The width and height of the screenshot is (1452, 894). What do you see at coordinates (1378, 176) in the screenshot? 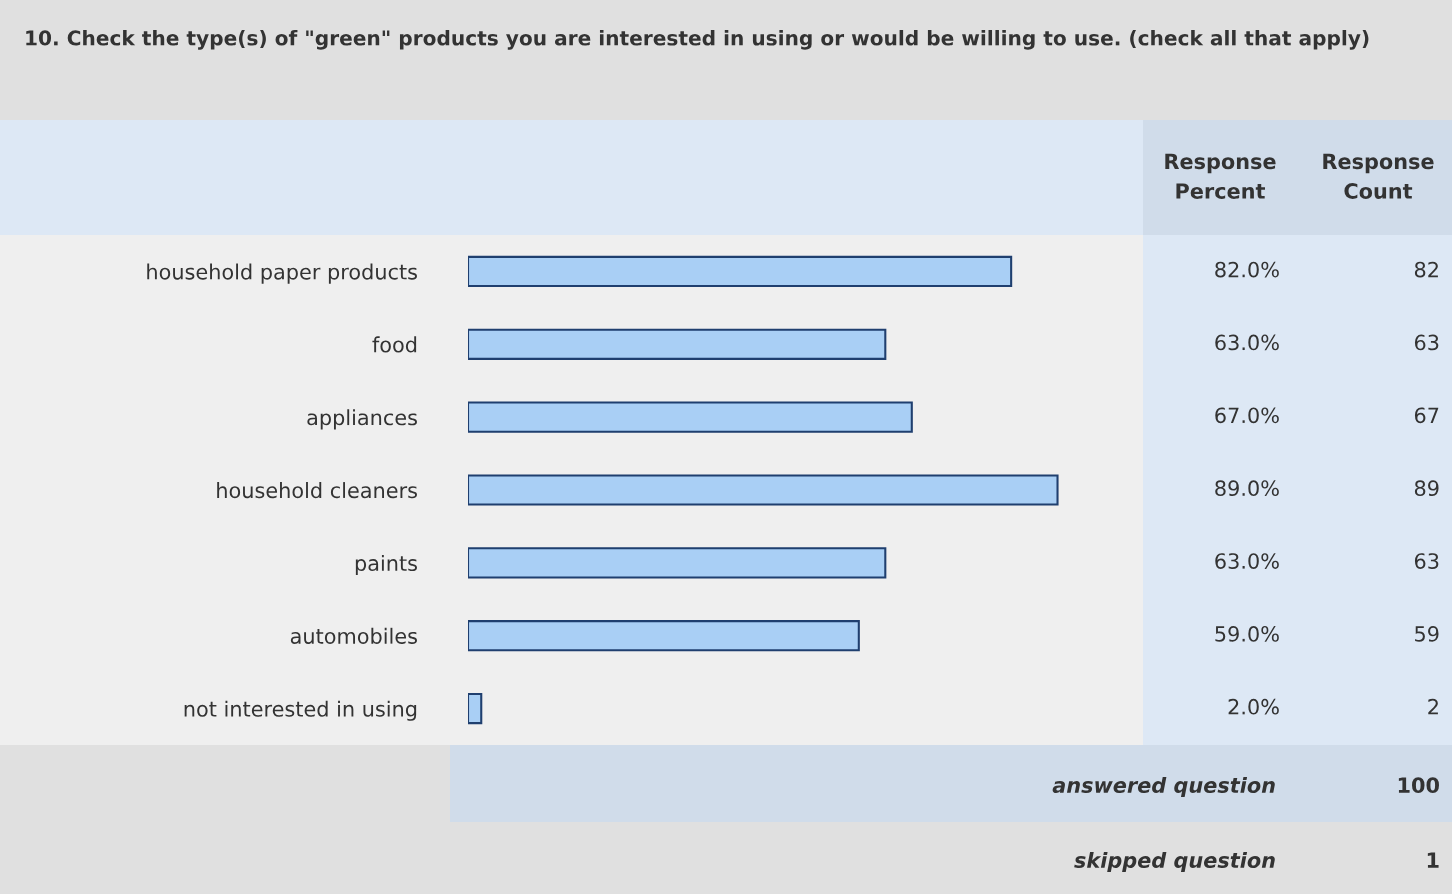
I see `text: Response Count` at bounding box center [1378, 176].